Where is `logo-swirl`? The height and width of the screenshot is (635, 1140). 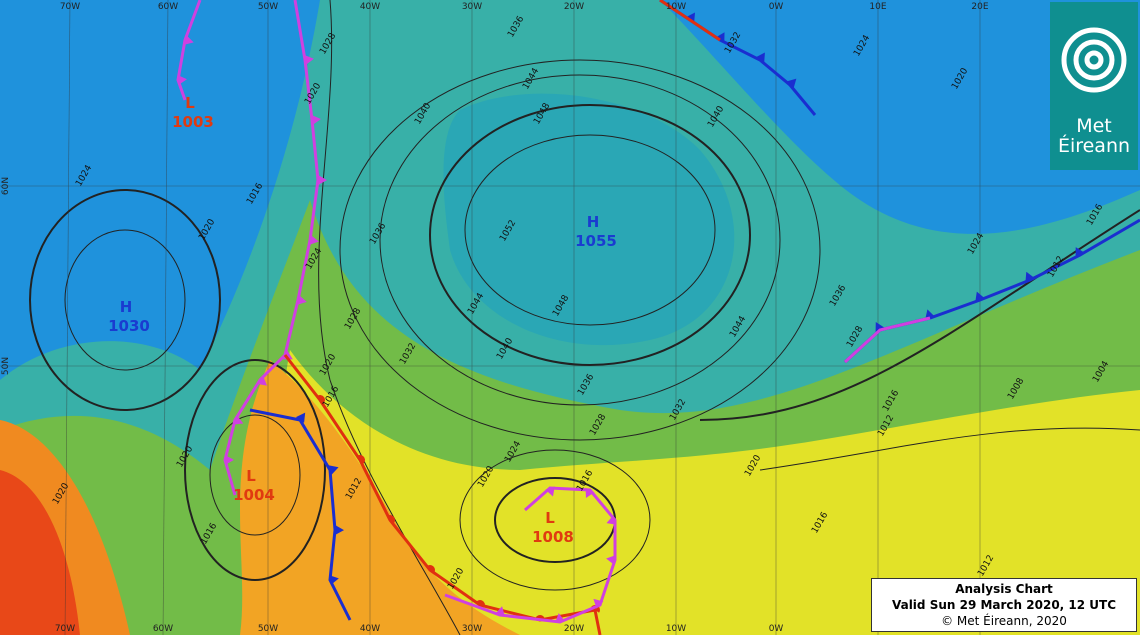
logo-swirl is located at coordinates (1094, 60).